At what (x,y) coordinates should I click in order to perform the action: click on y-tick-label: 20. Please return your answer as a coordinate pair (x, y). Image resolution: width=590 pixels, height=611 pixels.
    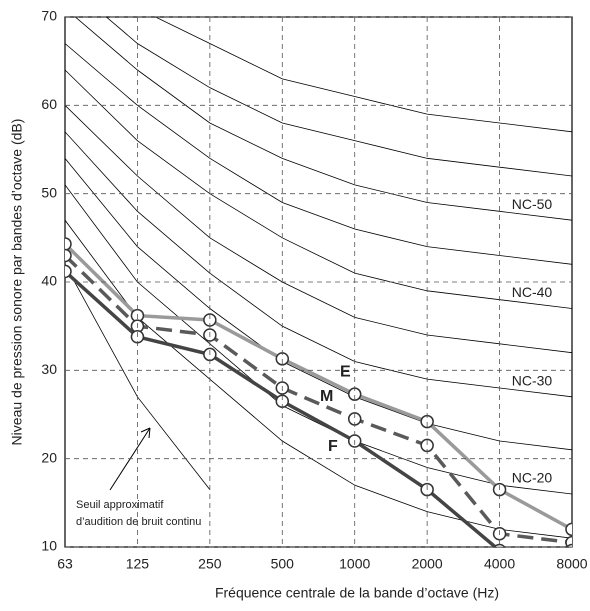
    Looking at the image, I should click on (49, 457).